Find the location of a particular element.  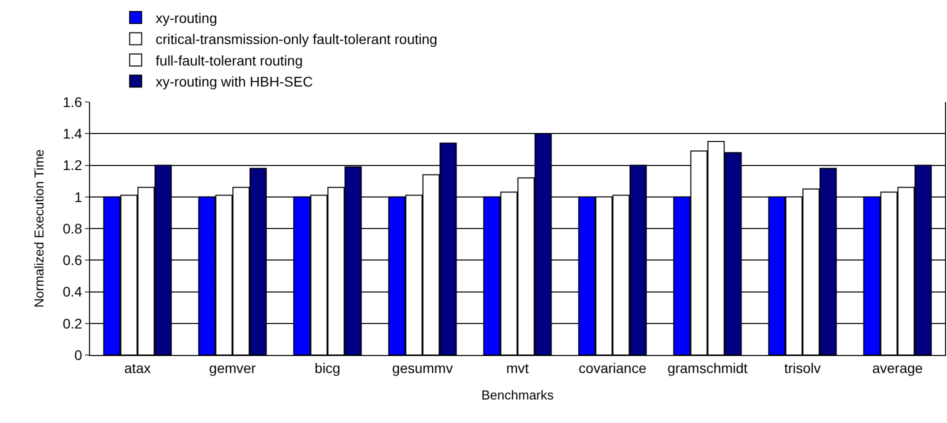

y-tick-label: 0.2 is located at coordinates (72, 323).